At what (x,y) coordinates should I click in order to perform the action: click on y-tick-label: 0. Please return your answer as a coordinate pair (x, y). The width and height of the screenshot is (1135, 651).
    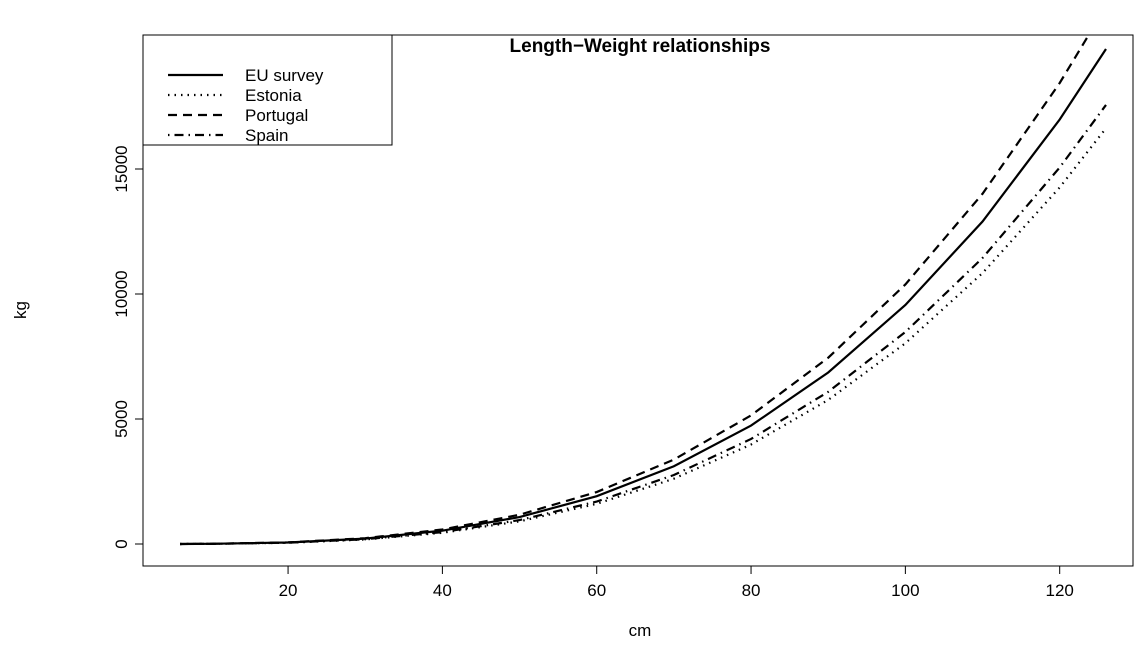
    Looking at the image, I should click on (121, 543).